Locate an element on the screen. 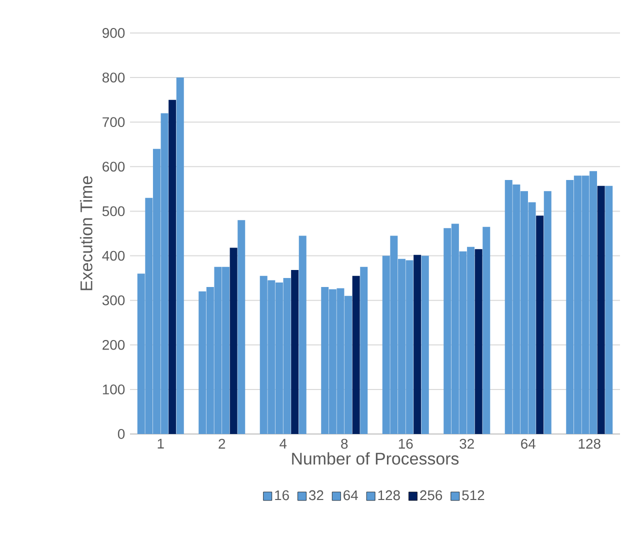 Image resolution: width=635 pixels, height=555 pixels. x-tick-label: 32 is located at coordinates (467, 443).